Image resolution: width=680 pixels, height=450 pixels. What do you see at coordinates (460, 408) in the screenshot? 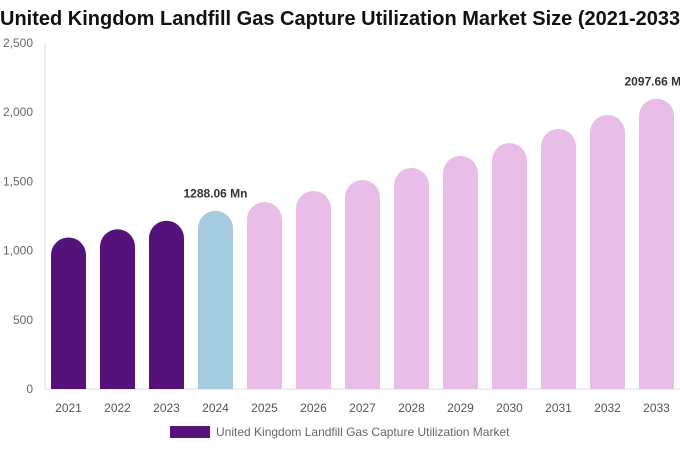
I see `x-tick-label: 2029` at bounding box center [460, 408].